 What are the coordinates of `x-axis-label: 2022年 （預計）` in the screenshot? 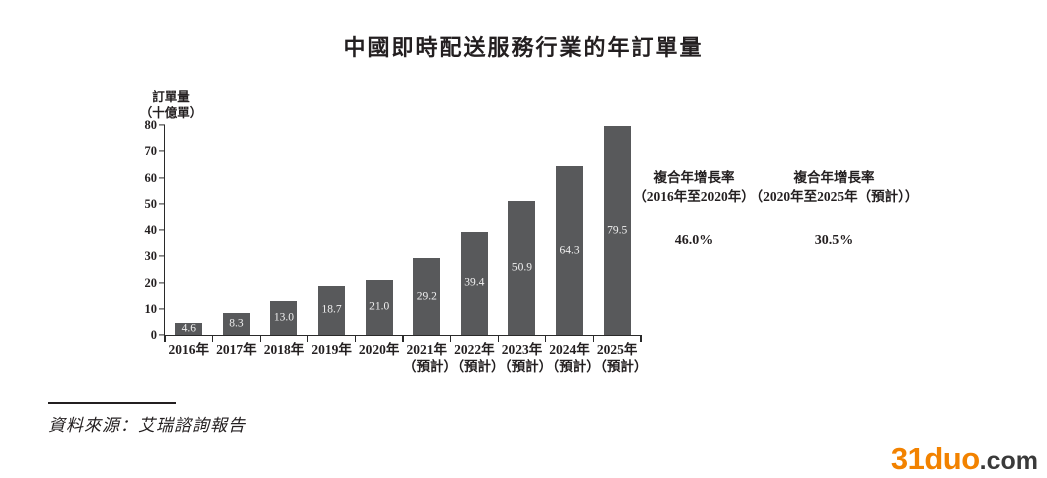 It's located at (477, 359).